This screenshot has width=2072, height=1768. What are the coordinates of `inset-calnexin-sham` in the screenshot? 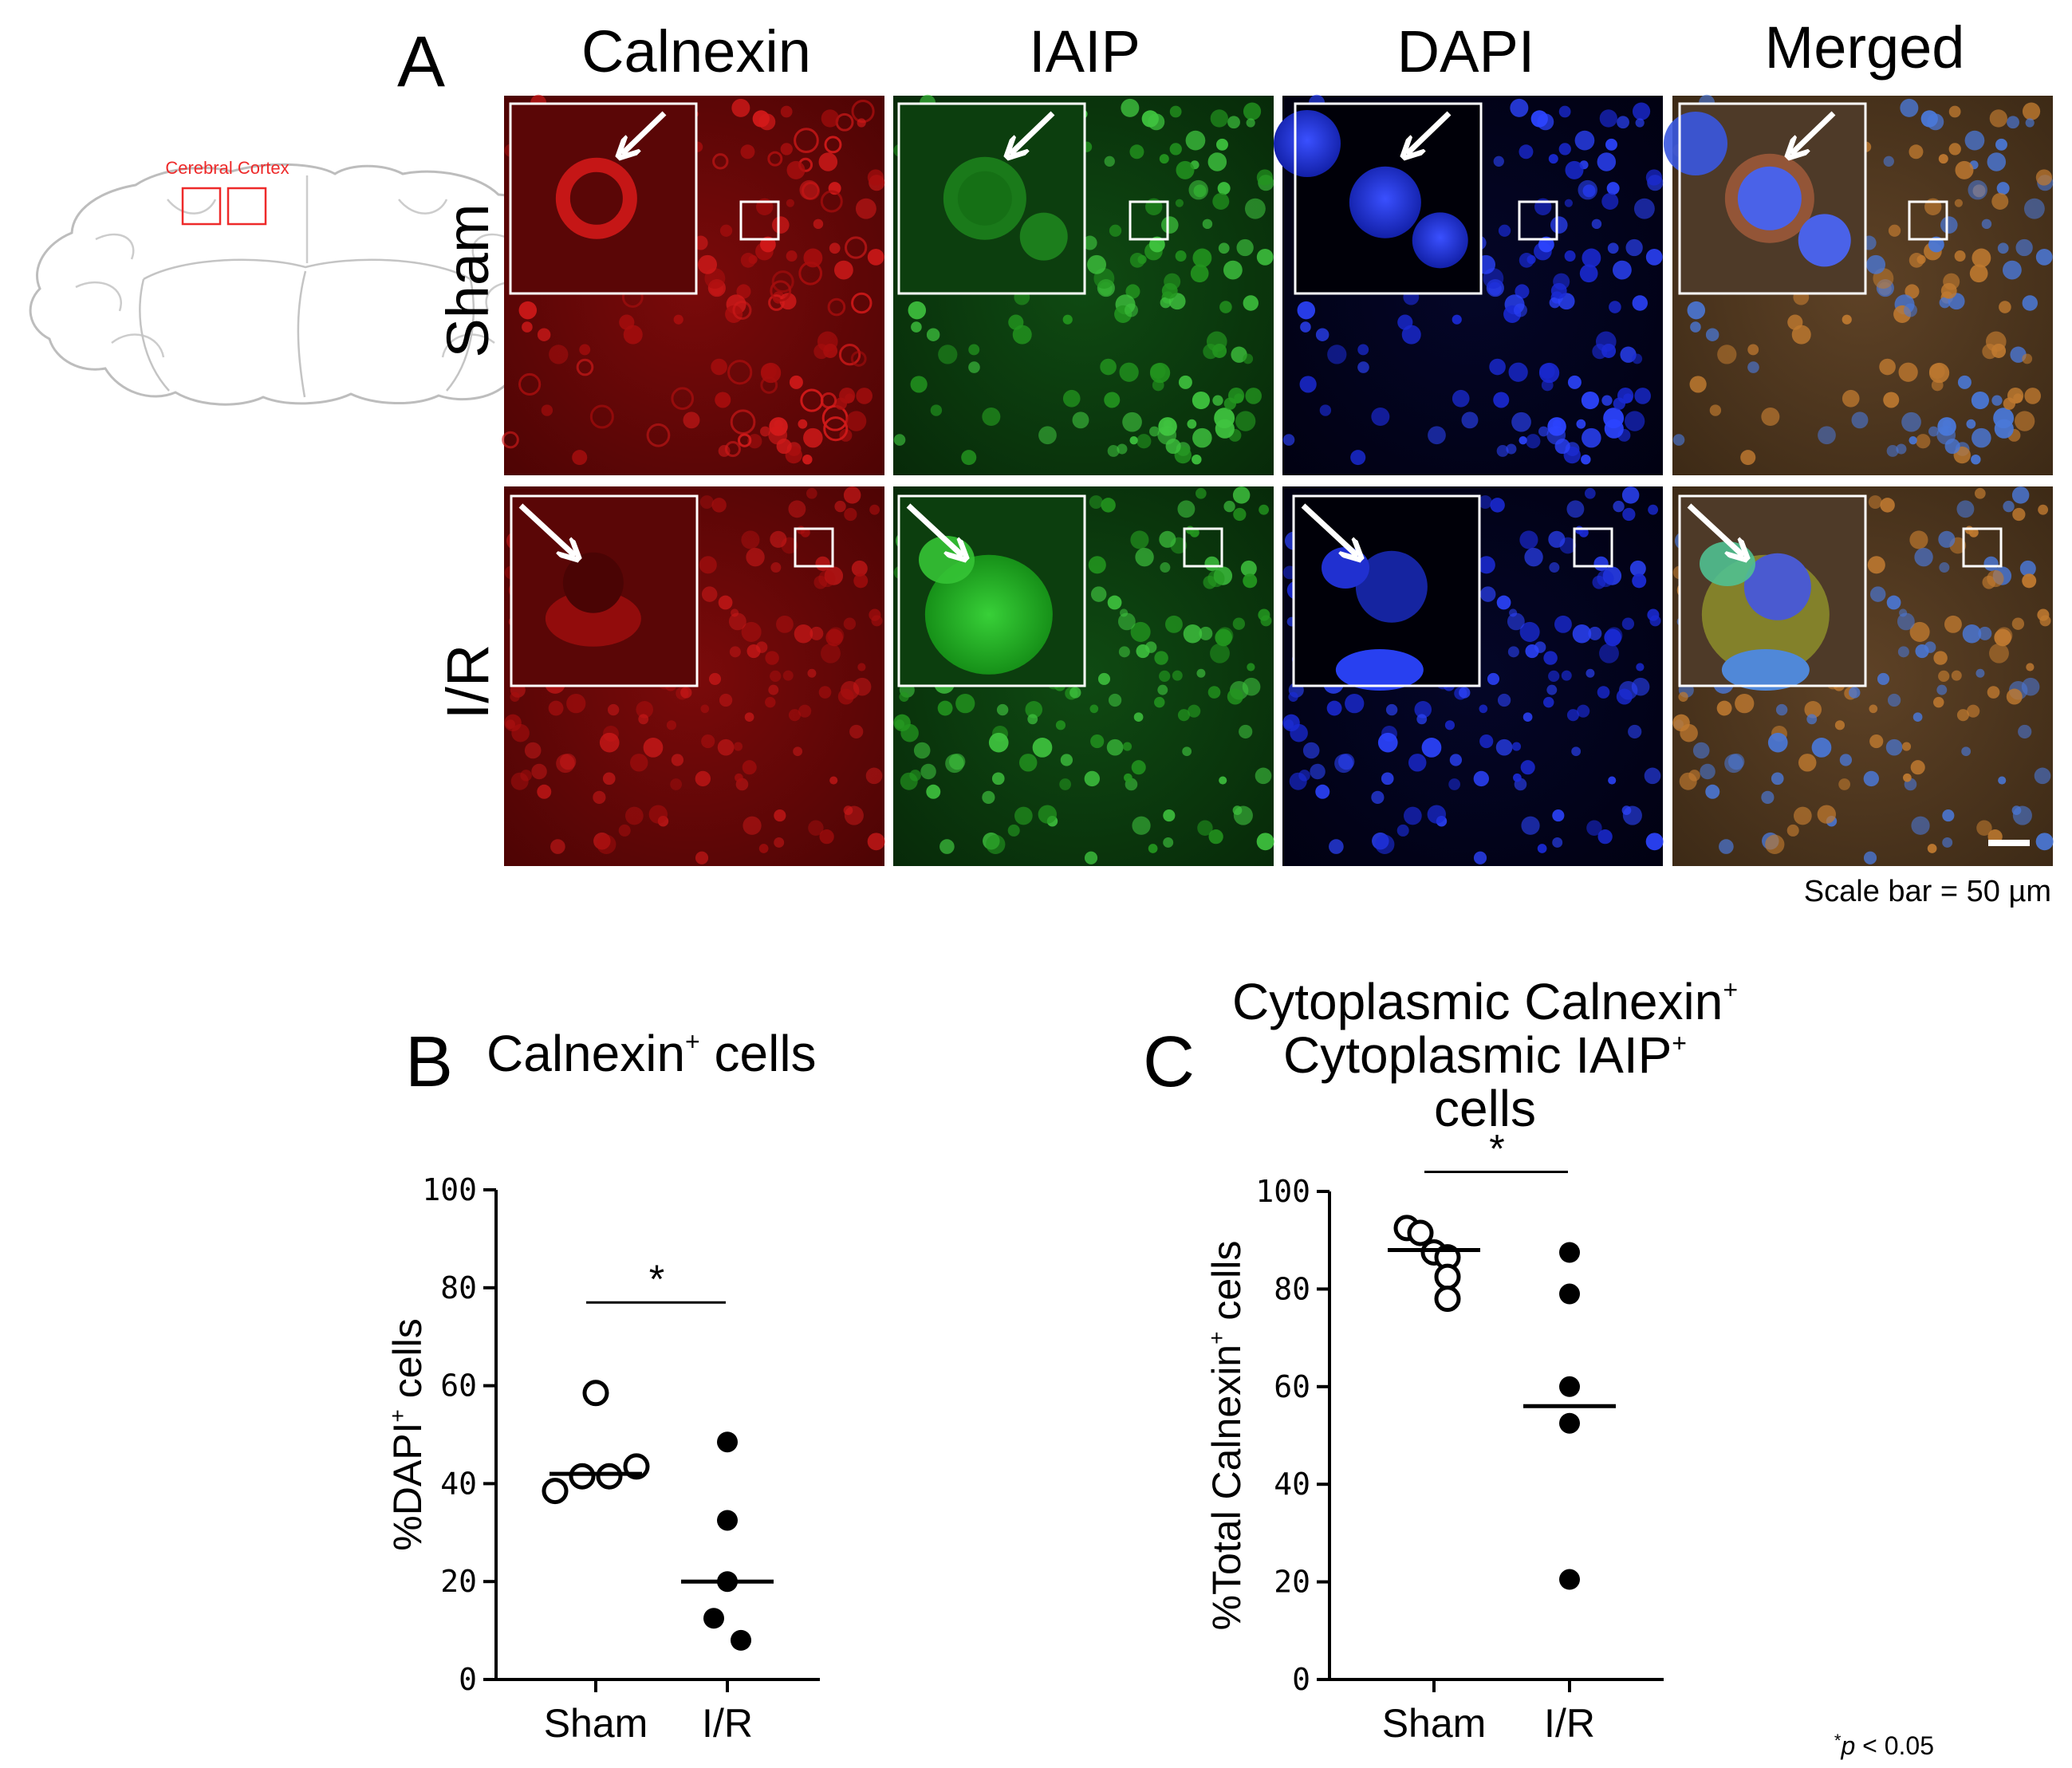 It's located at (603, 198).